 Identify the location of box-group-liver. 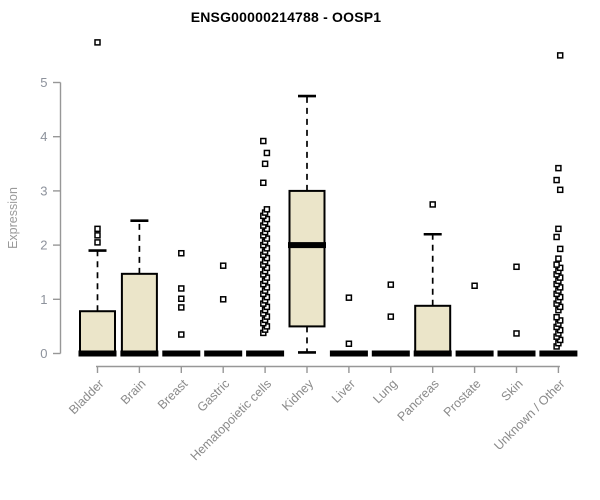
(348, 325).